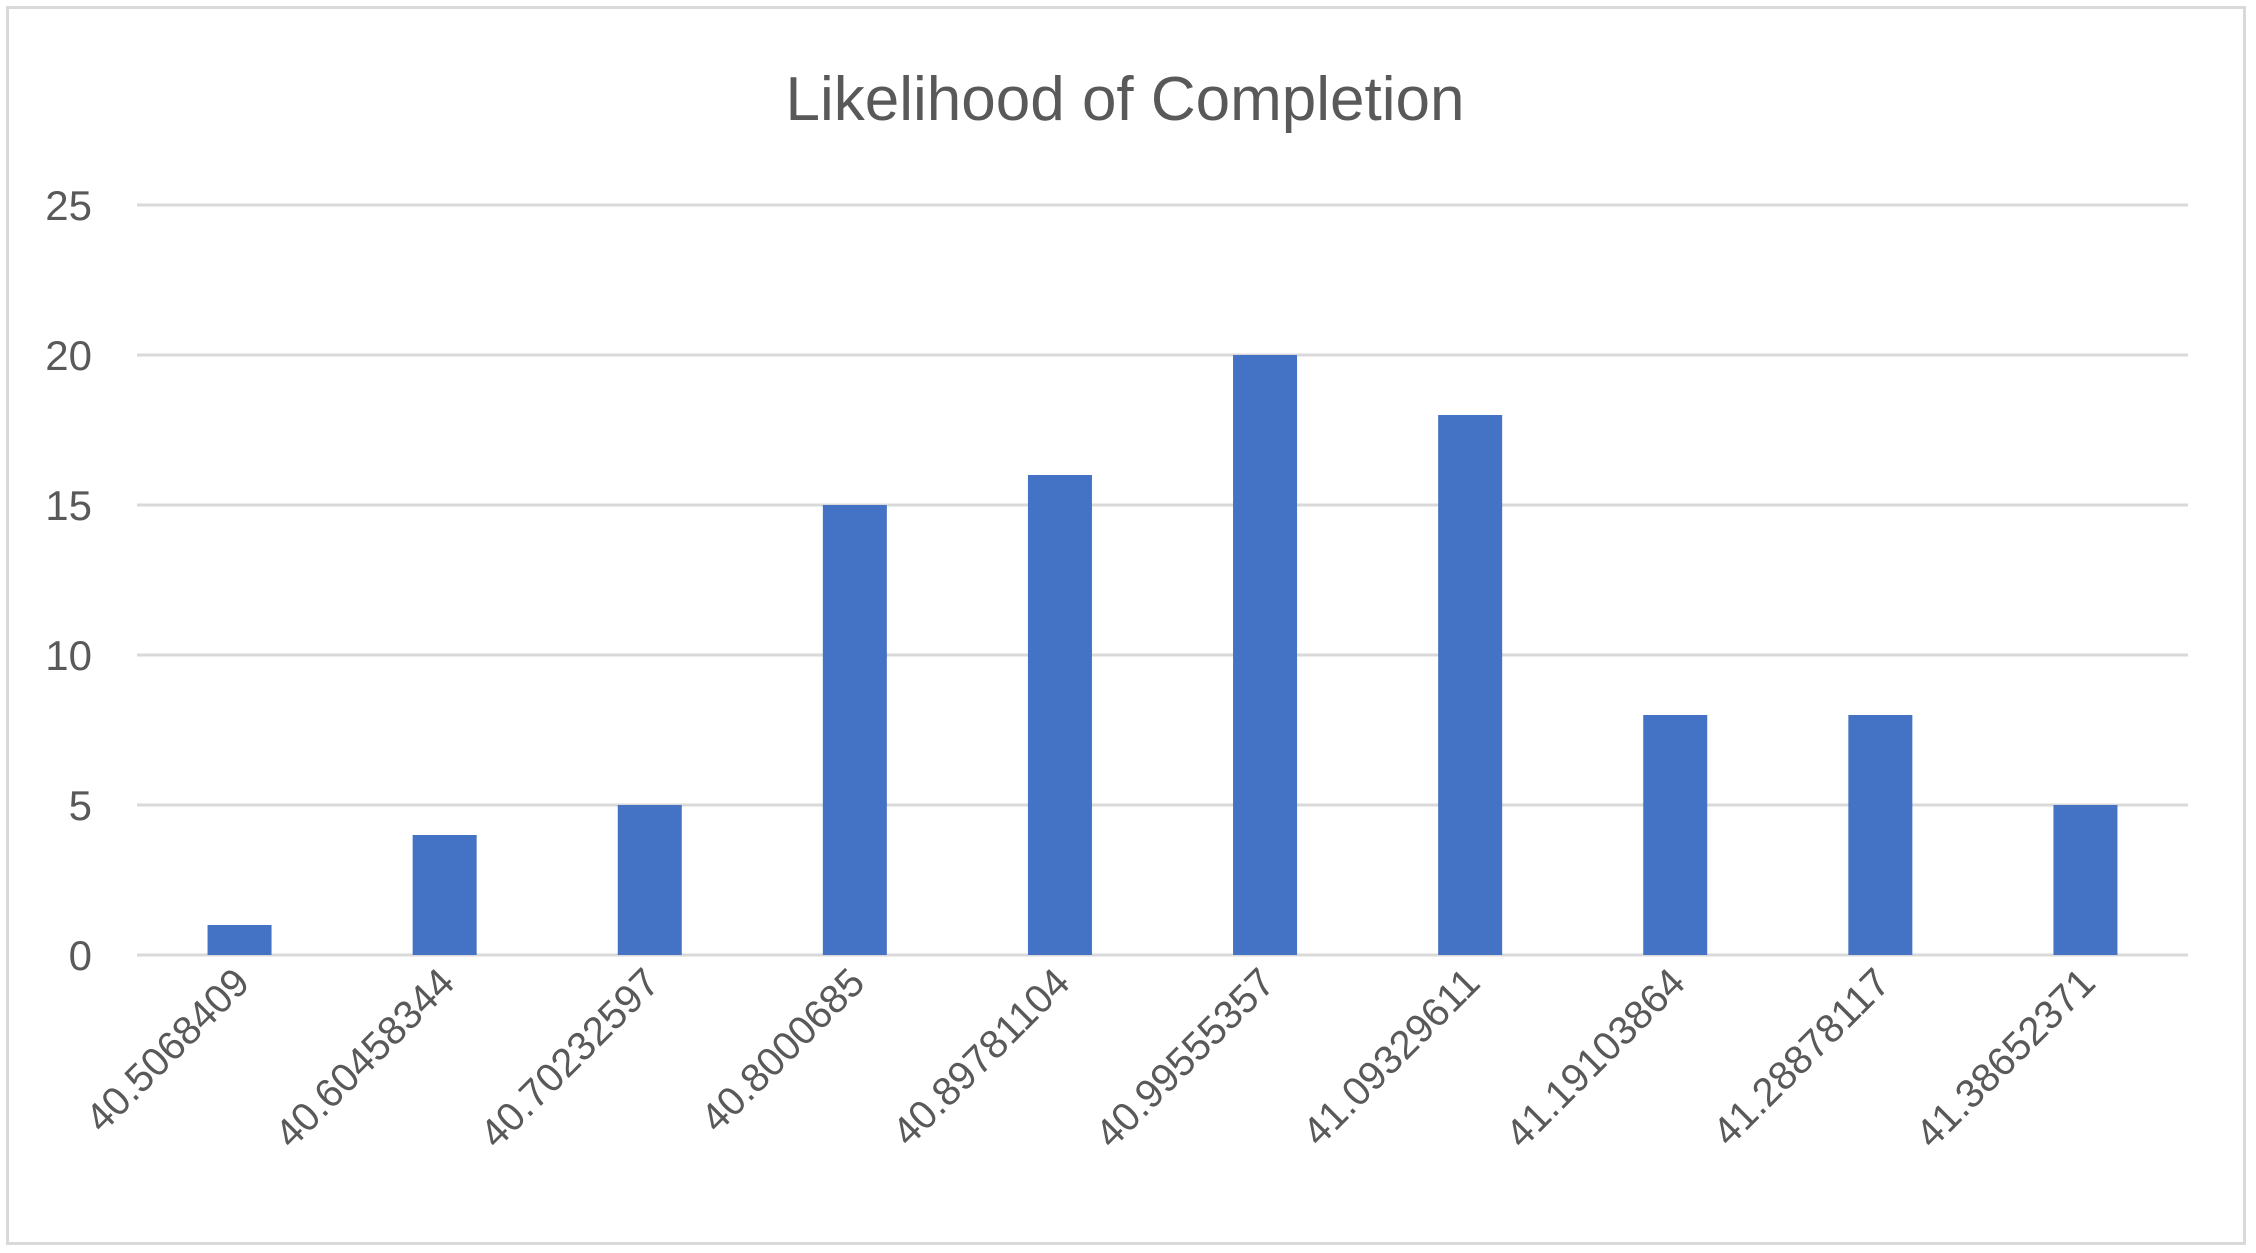 This screenshot has width=2256, height=1253. What do you see at coordinates (783, 1050) in the screenshot?
I see `x-tick-label: 40.8000685` at bounding box center [783, 1050].